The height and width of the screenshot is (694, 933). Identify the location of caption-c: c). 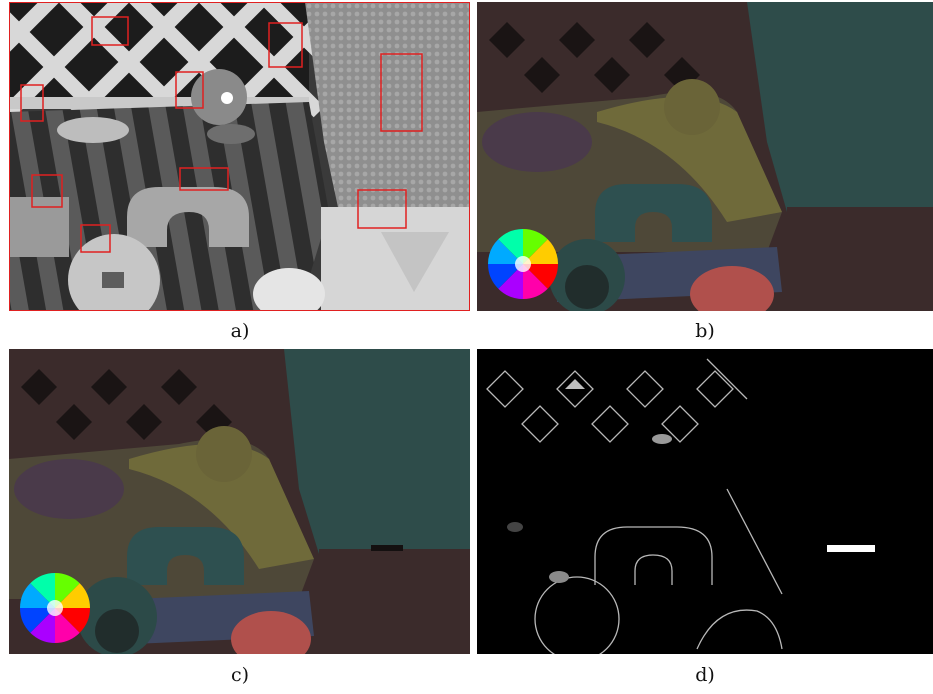
(240, 675).